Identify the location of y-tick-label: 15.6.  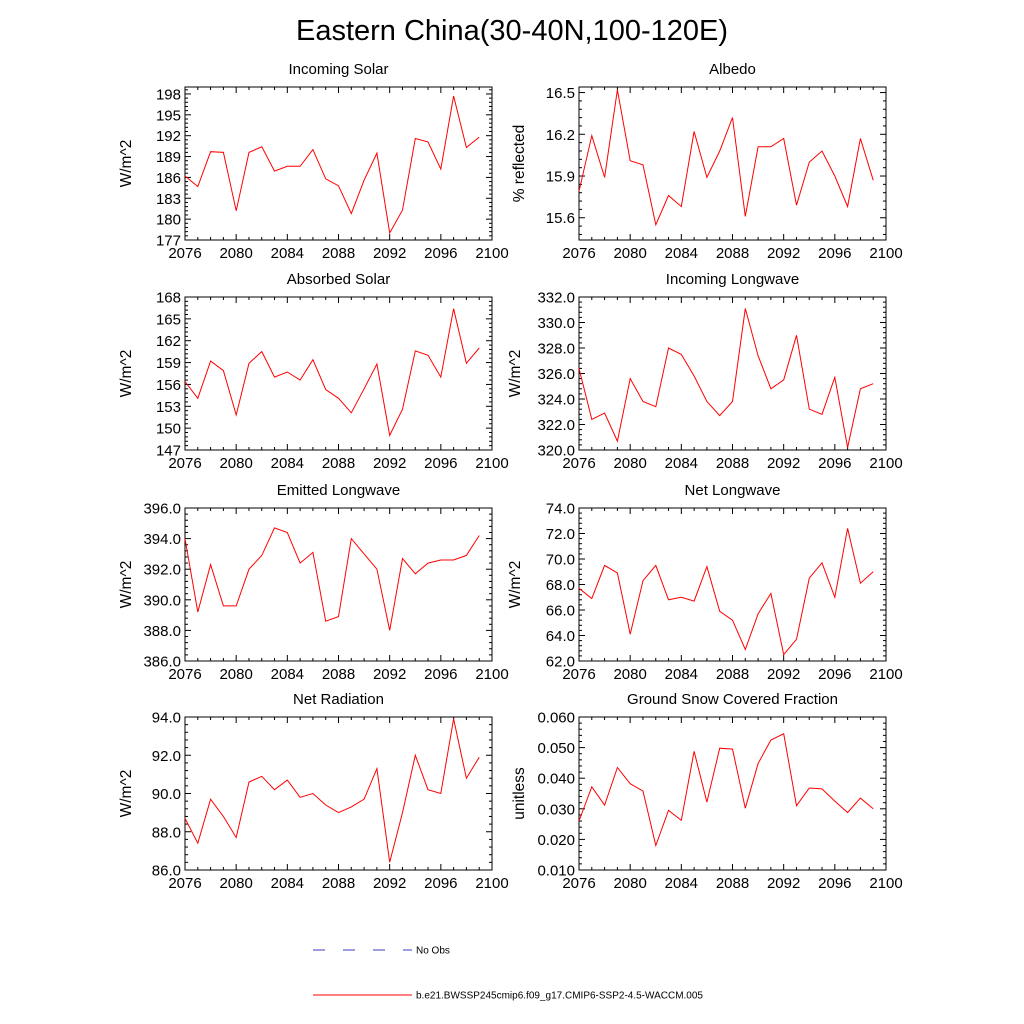
(560, 218).